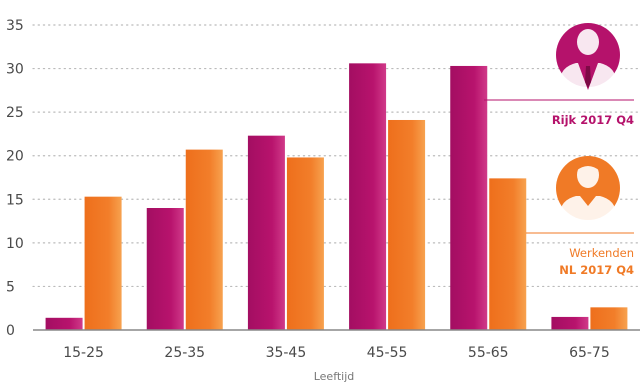  Describe the element at coordinates (589, 353) in the screenshot. I see `x-category-label: 65-75` at that location.